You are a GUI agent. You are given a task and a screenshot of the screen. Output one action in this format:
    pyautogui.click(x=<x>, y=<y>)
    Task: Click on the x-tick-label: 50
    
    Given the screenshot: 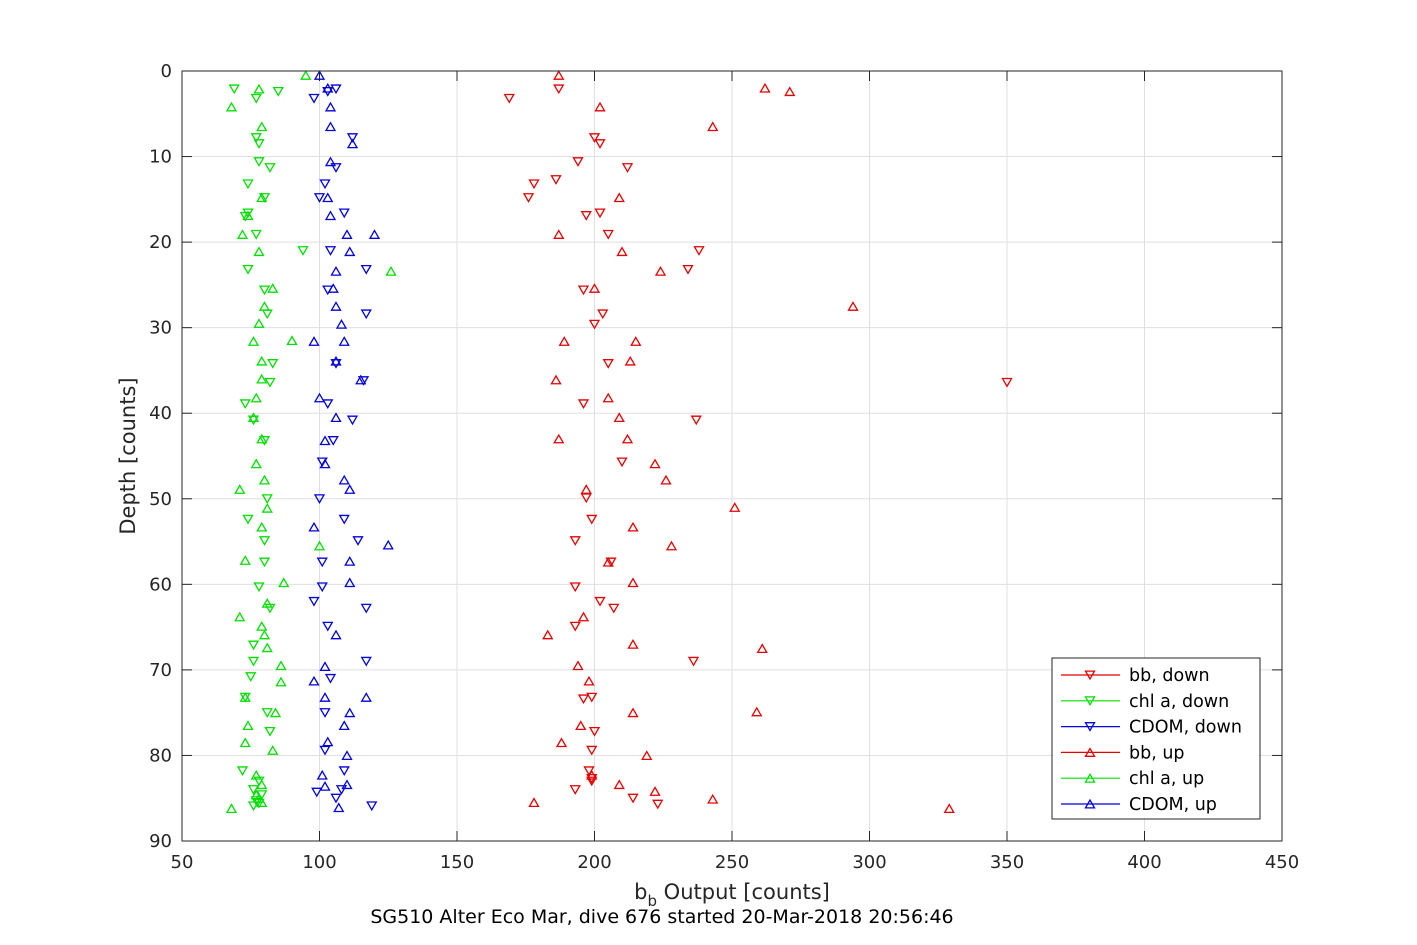 What is the action you would take?
    pyautogui.click(x=182, y=862)
    